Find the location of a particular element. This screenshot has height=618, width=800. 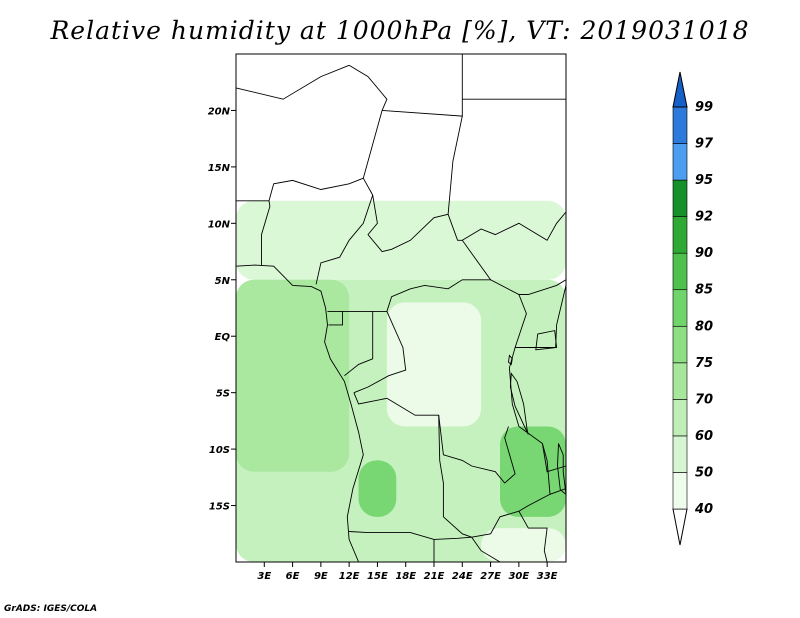

lon-tick-label: 3E is located at coordinates (264, 576).